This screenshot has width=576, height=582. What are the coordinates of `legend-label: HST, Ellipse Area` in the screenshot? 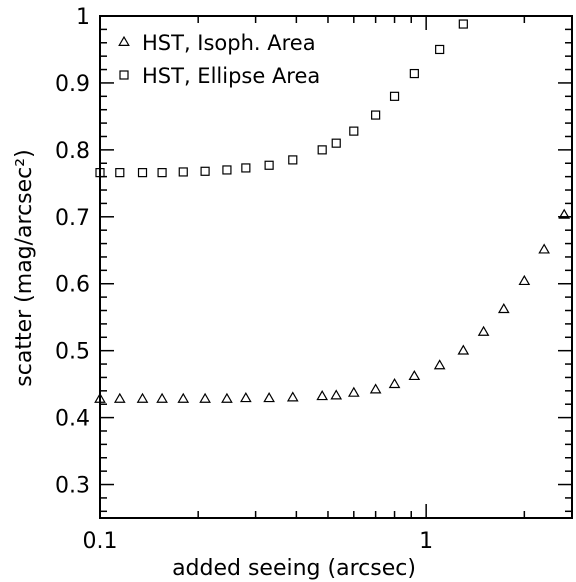 It's located at (231, 76).